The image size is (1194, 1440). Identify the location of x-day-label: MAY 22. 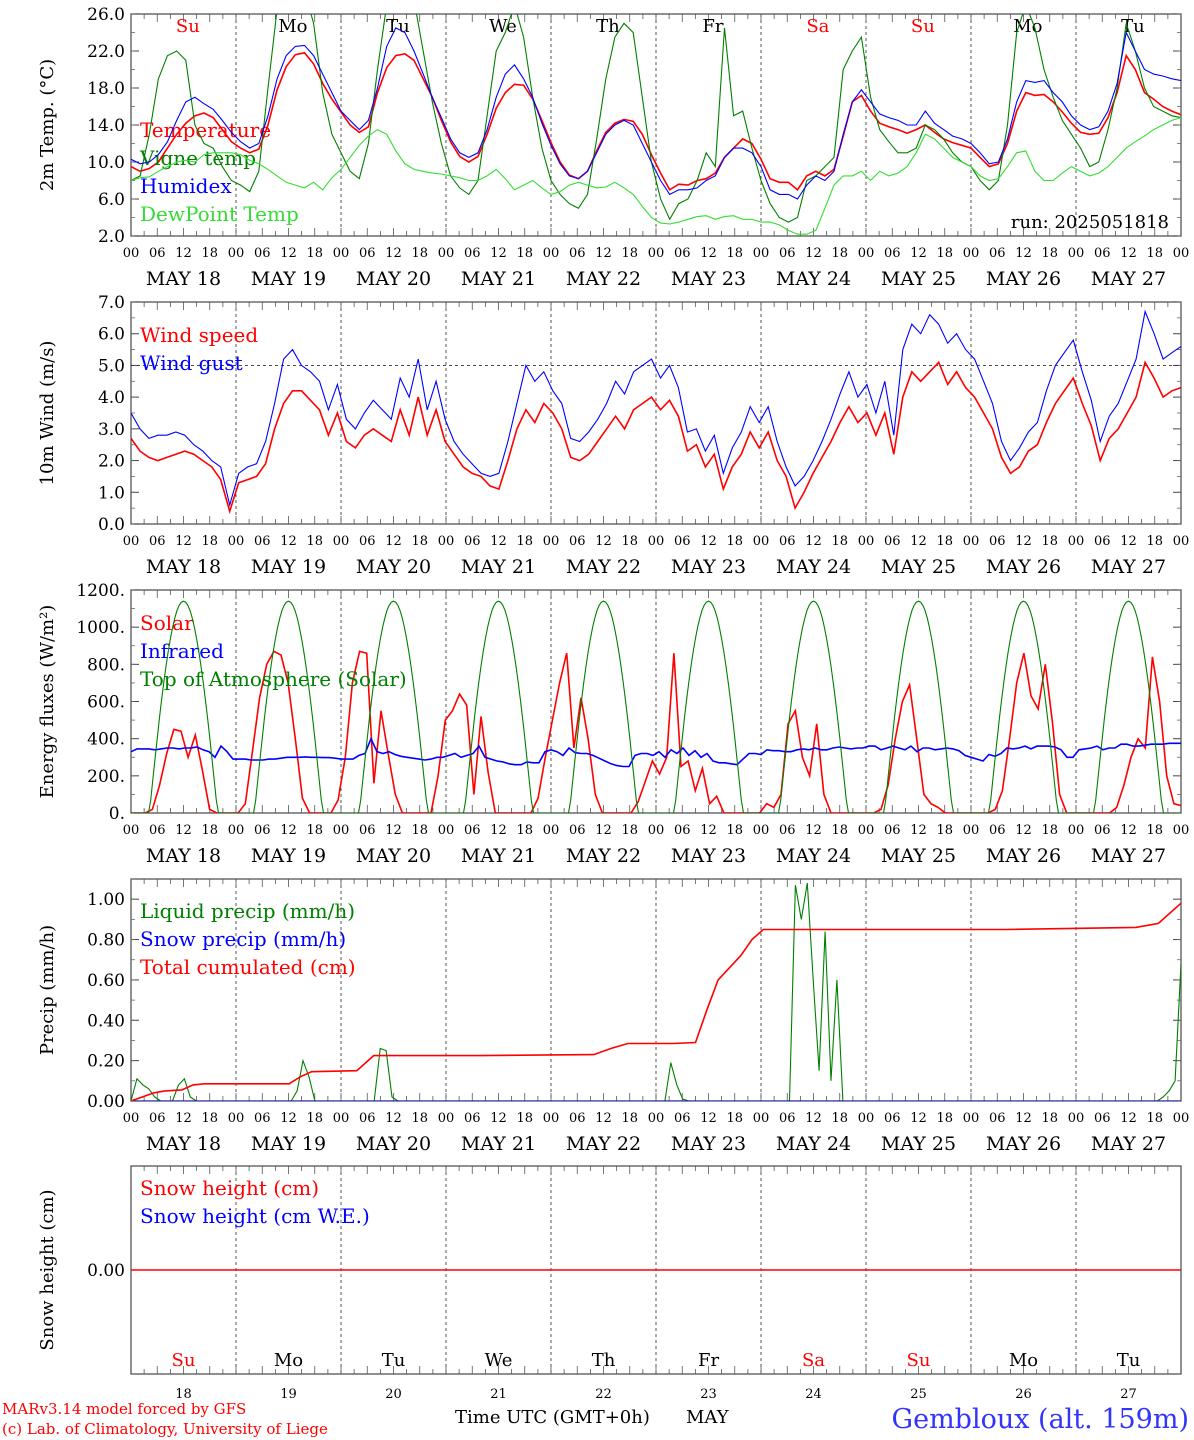
(603, 567).